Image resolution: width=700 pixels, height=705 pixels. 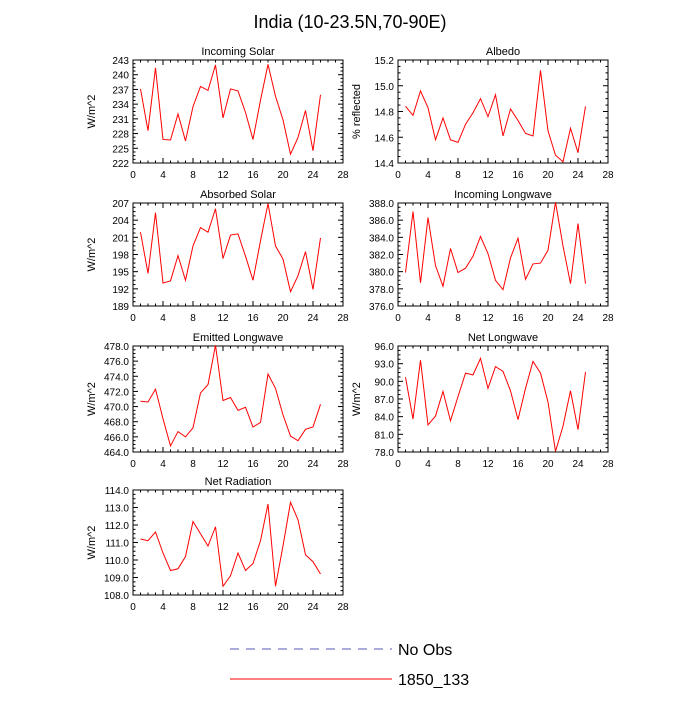 What do you see at coordinates (120, 76) in the screenshot?
I see `y-tick-label: 240` at bounding box center [120, 76].